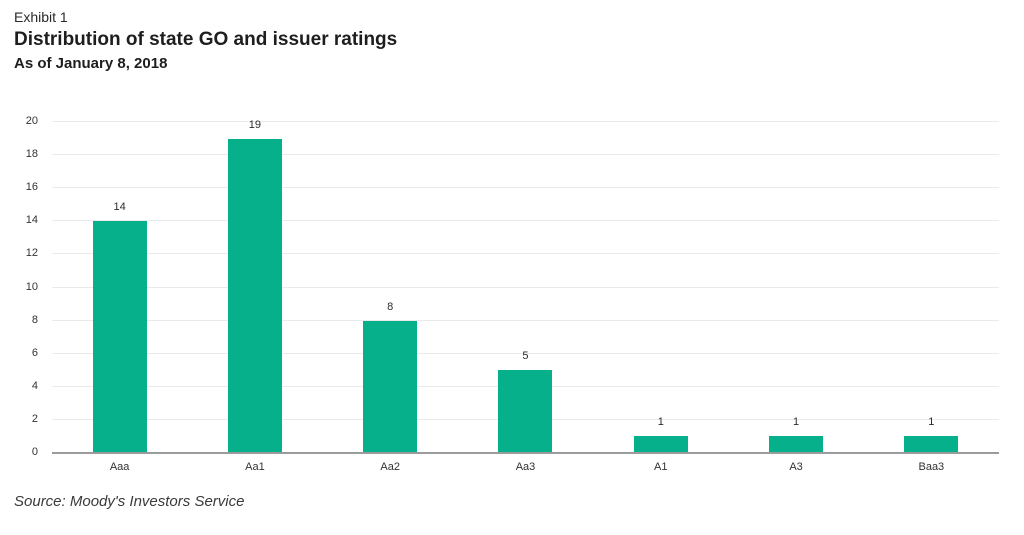 This screenshot has height=535, width=1024. Describe the element at coordinates (525, 467) in the screenshot. I see `x-axis-label: Aa3` at that location.